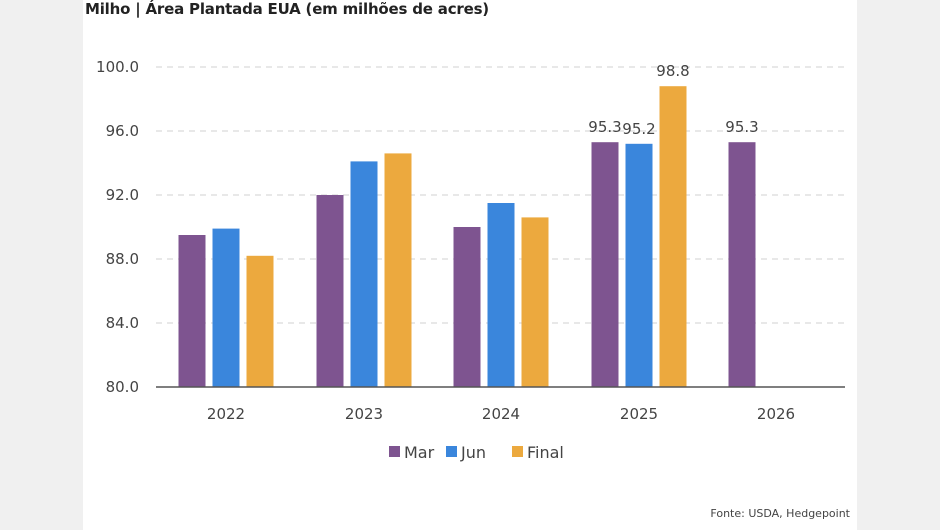  Describe the element at coordinates (742, 264) in the screenshot. I see `bar-mar-2026` at that location.